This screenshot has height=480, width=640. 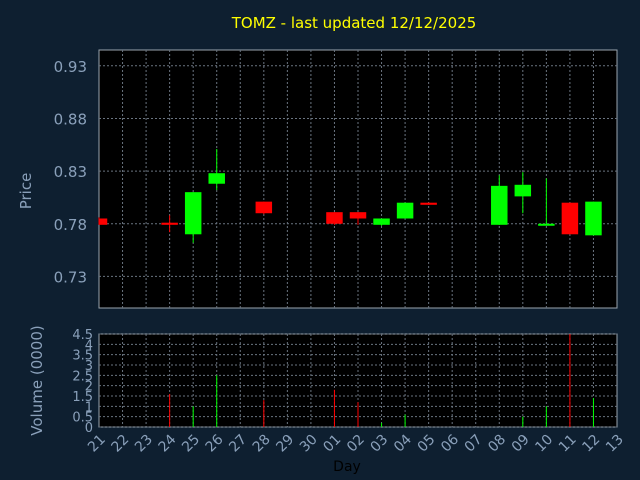 I want to click on volume-tick-label: 1, so click(x=89, y=407).